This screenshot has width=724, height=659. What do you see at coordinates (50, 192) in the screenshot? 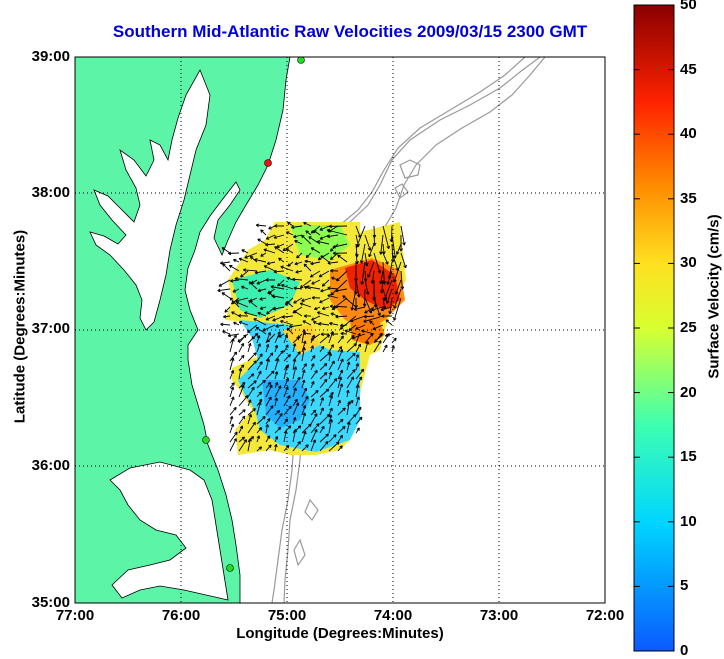
I see `y-tick-label: 38:00` at bounding box center [50, 192].